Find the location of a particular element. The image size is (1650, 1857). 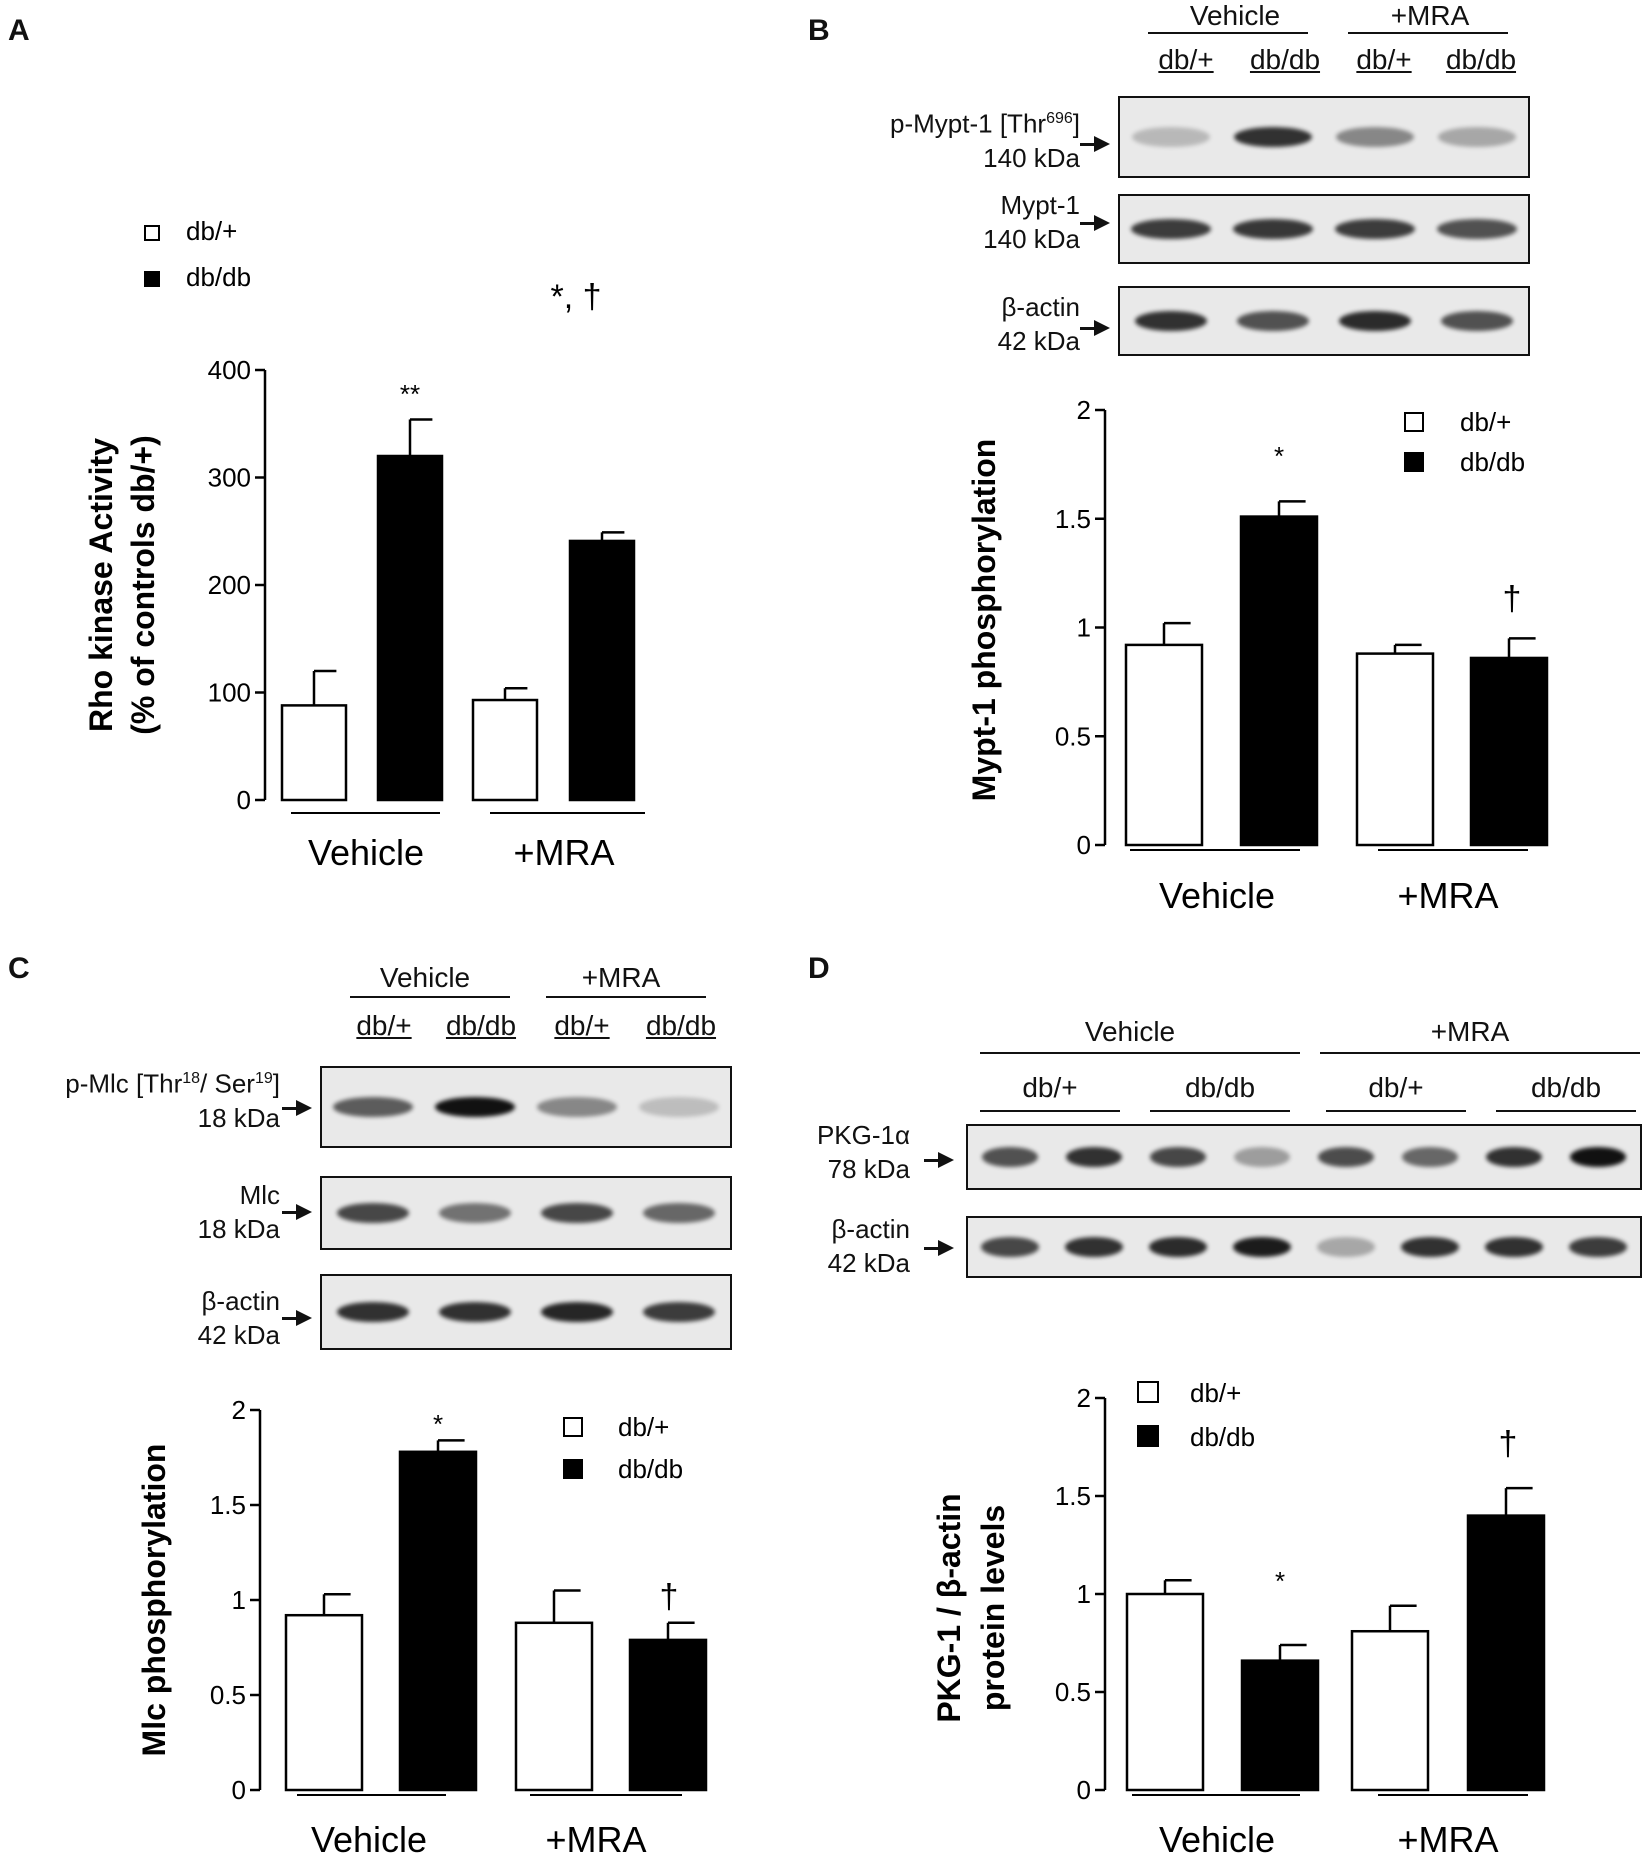

lane-label-c-2: db/db is located at coordinates (481, 1025).